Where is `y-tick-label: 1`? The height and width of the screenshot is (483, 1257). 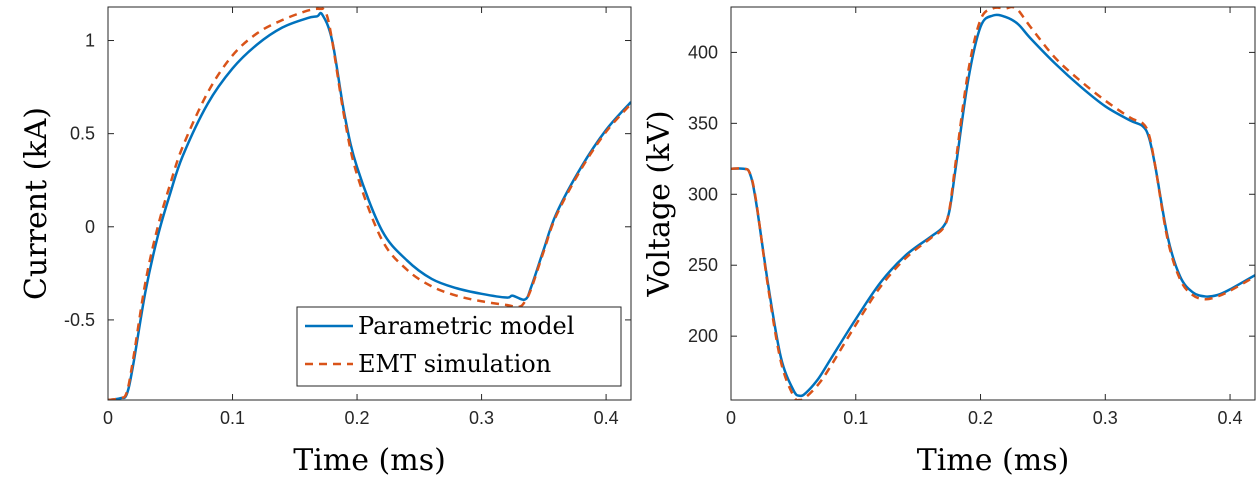 y-tick-label: 1 is located at coordinates (90, 41).